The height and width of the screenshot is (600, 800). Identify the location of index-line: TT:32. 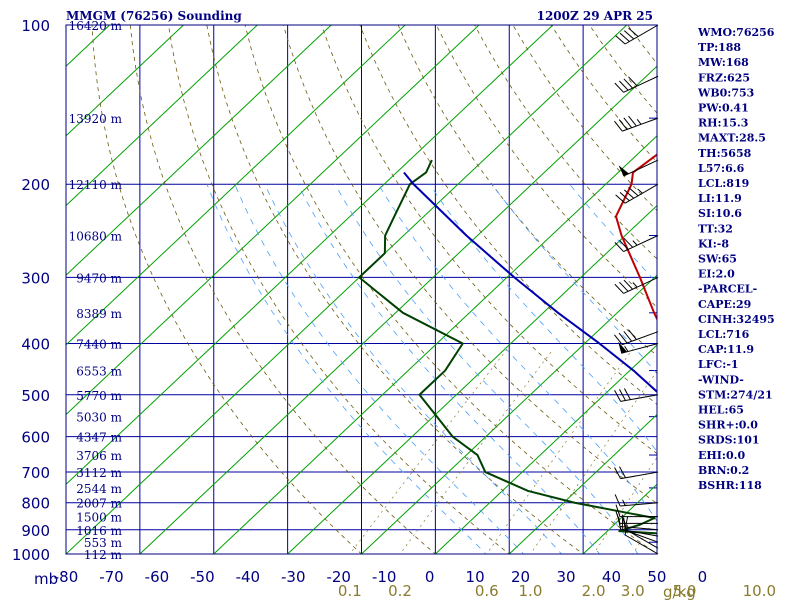
(715, 228).